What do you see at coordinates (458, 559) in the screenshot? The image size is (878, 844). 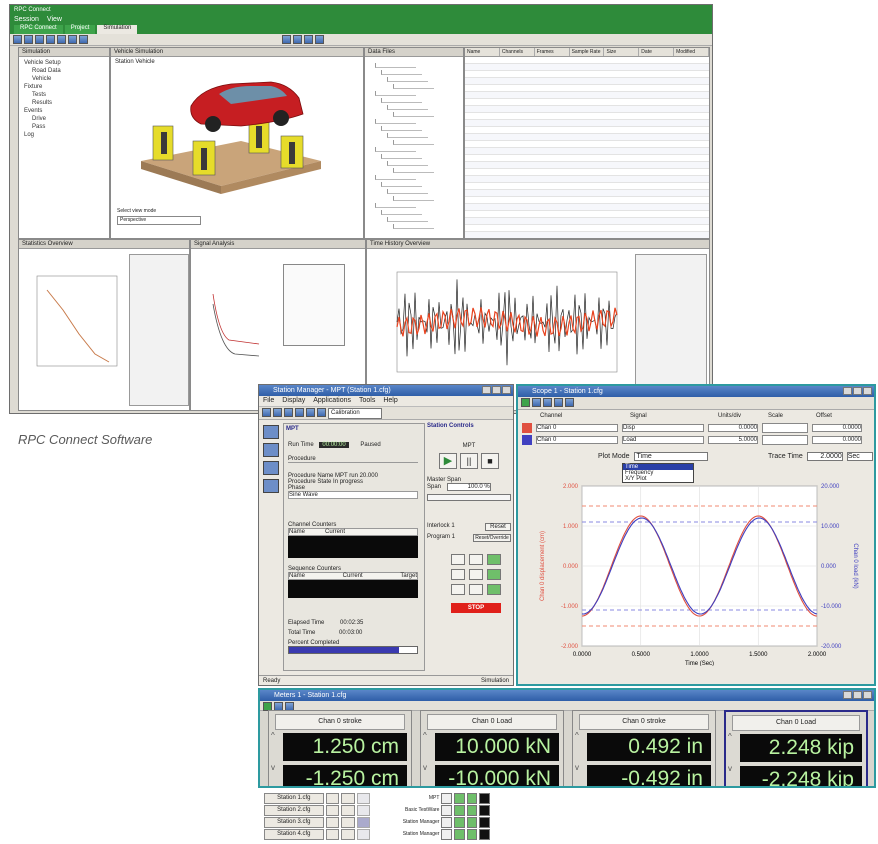 I see `hpu-off-button` at bounding box center [458, 559].